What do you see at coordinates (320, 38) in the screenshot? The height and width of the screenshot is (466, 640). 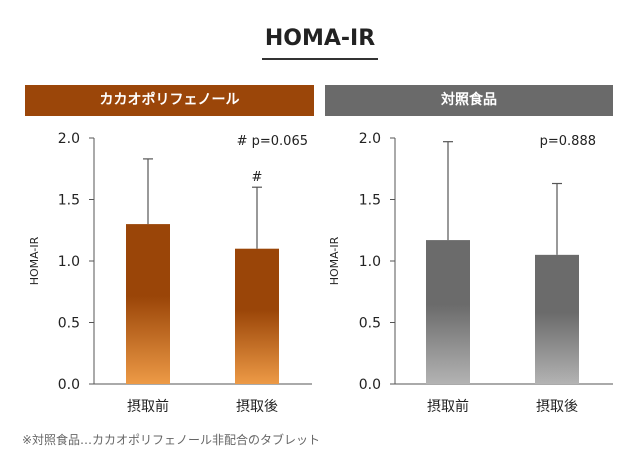 I see `chart-main-title: HOMA-IR` at bounding box center [320, 38].